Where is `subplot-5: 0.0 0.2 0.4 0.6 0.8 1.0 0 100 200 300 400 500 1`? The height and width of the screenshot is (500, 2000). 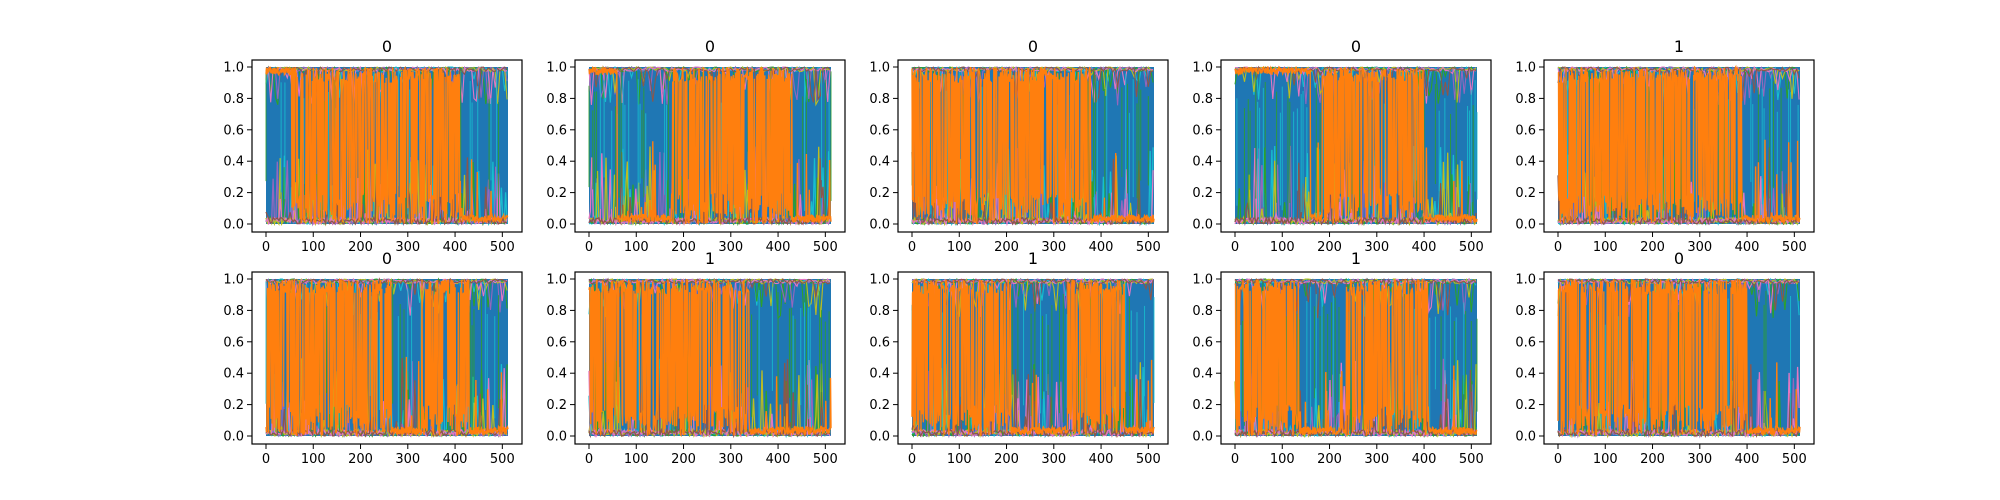
subplot-5: 0.0 0.2 0.4 0.6 0.8 1.0 0 100 200 300 400 500 1 is located at coordinates (1665, 146).